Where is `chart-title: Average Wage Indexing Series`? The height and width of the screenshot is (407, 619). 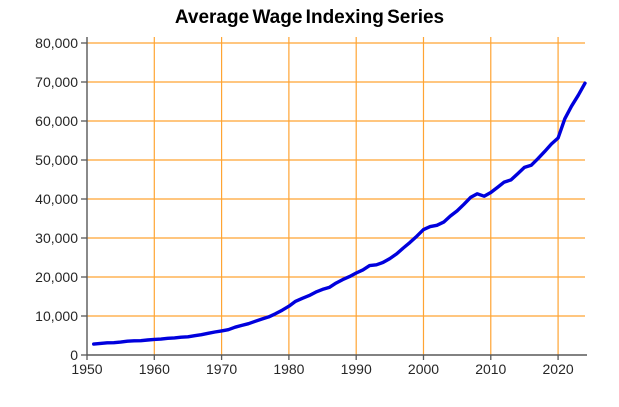
chart-title: Average Wage Indexing Series is located at coordinates (309, 17).